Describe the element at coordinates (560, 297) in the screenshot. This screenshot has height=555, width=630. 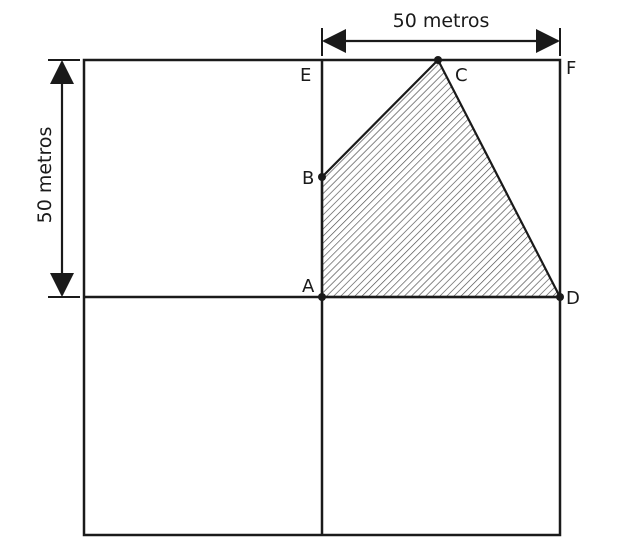
I see `point-d-dot` at that location.